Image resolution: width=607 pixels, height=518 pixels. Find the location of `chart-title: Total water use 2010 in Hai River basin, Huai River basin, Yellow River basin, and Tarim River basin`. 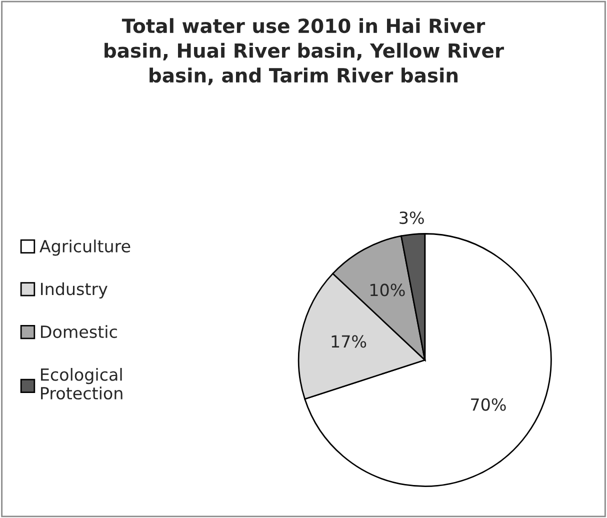

chart-title: Total water use 2010 in Hai River basin, Huai River basin, Yellow River basin, and Tarim River basin is located at coordinates (304, 52).